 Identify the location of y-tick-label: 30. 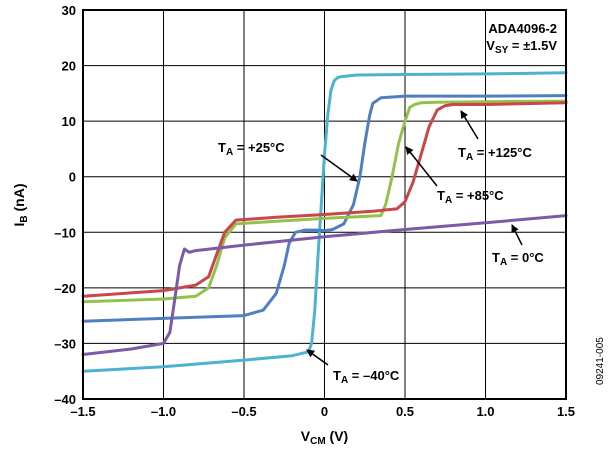
(69, 10).